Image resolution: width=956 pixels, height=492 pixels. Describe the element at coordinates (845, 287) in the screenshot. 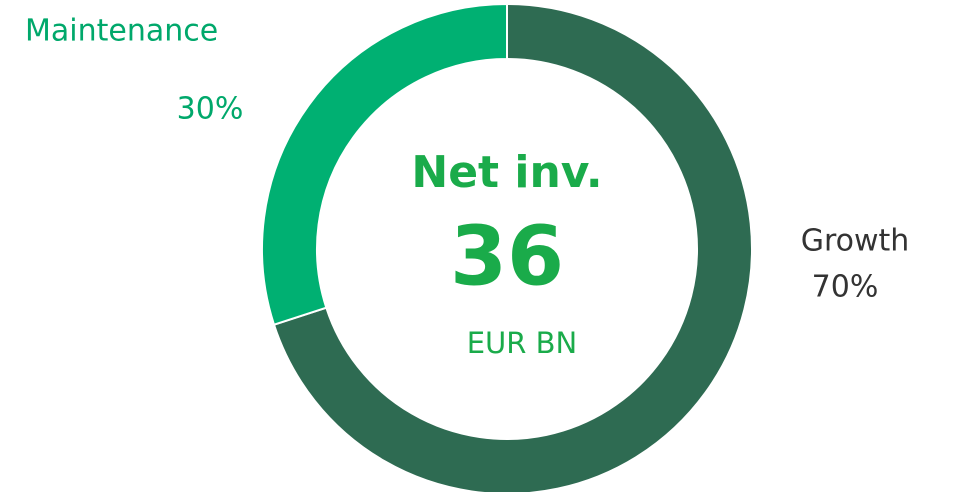

I see `value-label: 70%` at that location.